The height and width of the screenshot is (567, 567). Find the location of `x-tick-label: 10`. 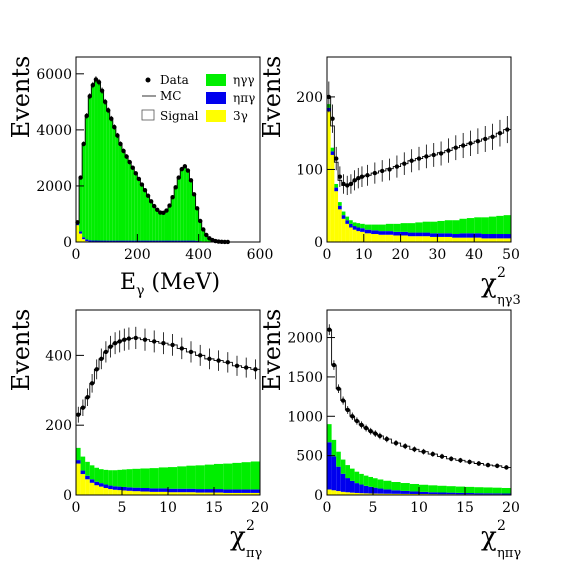

x-tick-label: 10 is located at coordinates (419, 508).